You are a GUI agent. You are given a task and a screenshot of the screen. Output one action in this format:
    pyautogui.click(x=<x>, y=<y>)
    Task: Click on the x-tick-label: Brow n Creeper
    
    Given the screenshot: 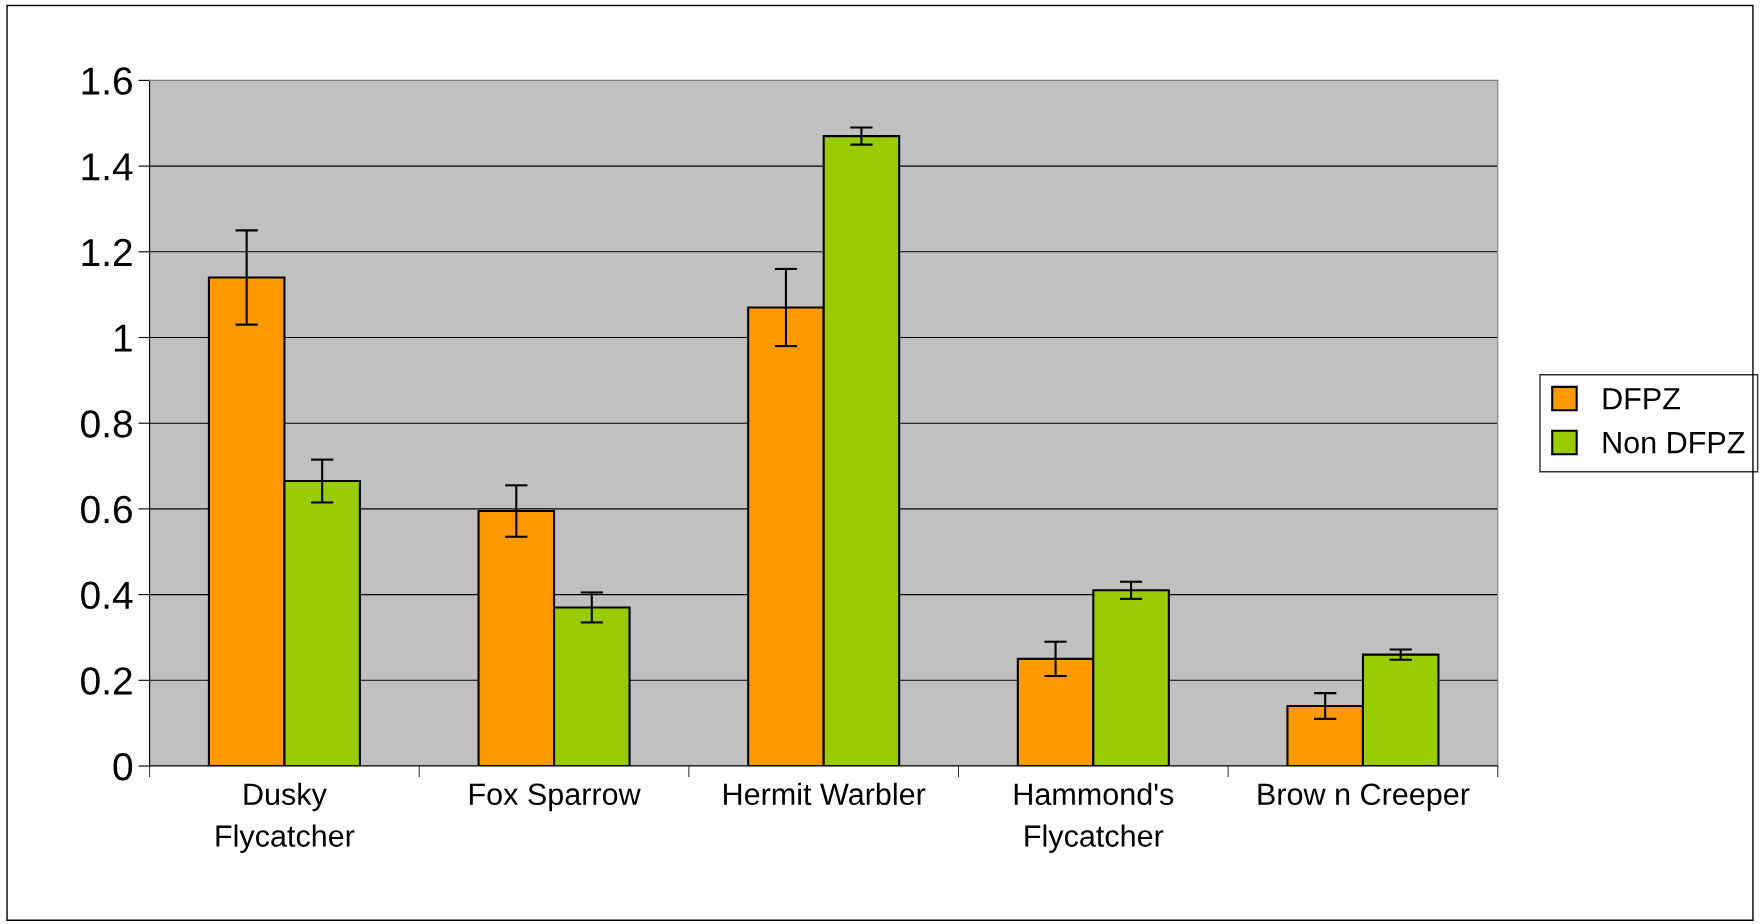 What is the action you would take?
    pyautogui.click(x=1364, y=797)
    